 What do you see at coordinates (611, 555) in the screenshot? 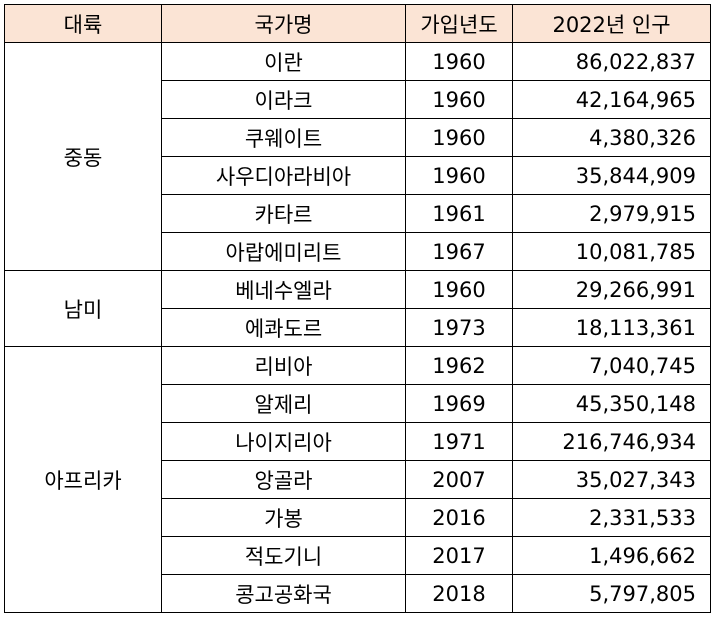
I see `population-cell: 1,496,662` at bounding box center [611, 555].